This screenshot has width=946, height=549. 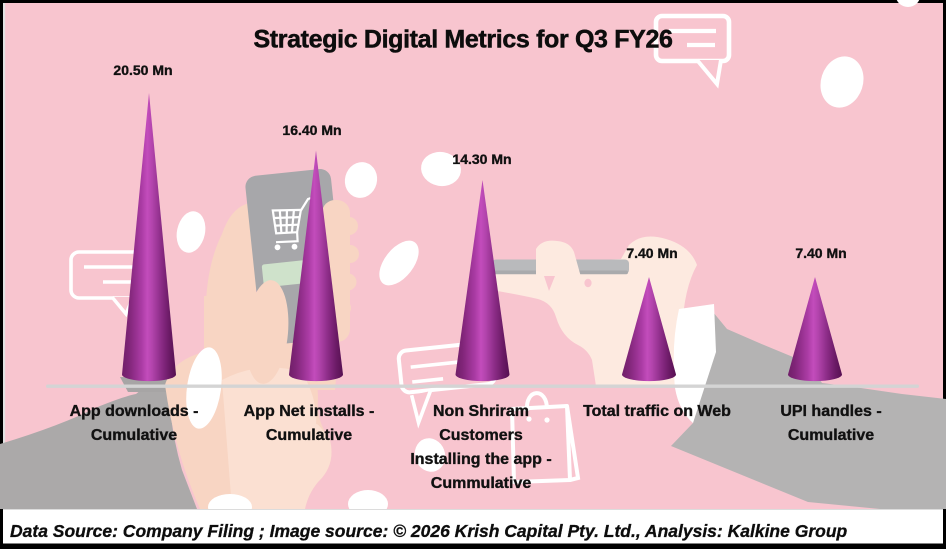 I want to click on svg-text: App downloads -, so click(x=134, y=411).